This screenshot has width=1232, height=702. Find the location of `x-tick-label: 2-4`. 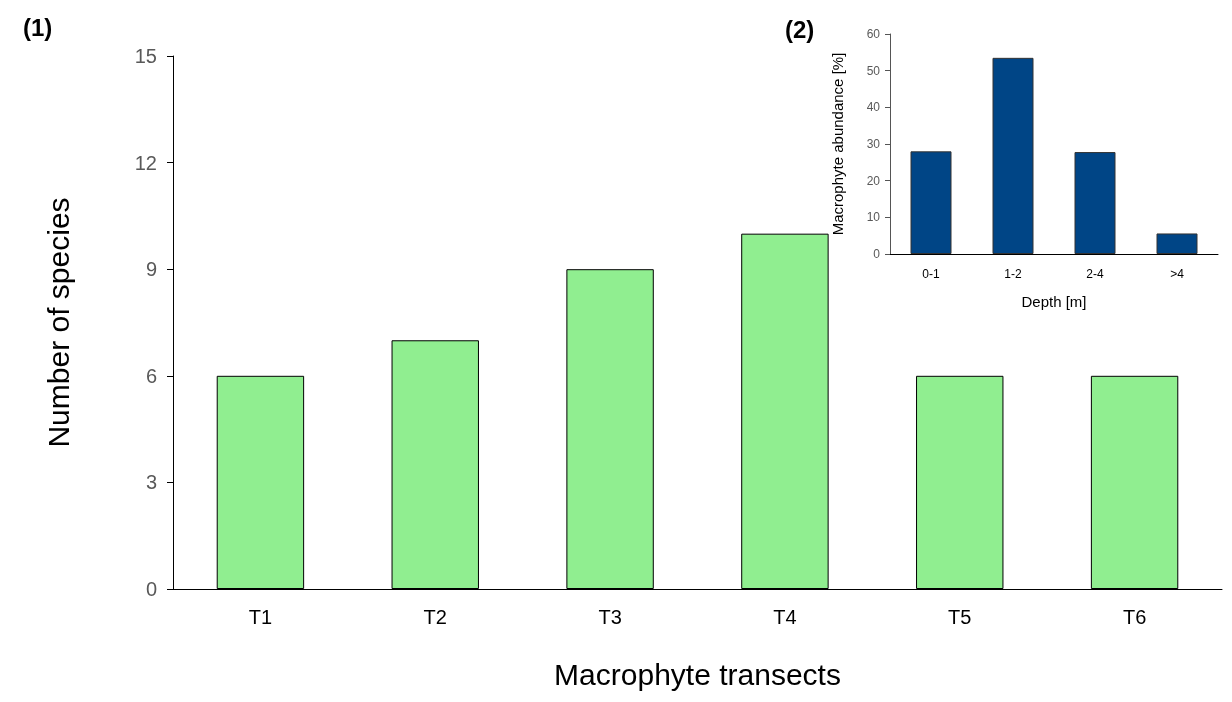

x-tick-label: 2-4 is located at coordinates (1095, 274).